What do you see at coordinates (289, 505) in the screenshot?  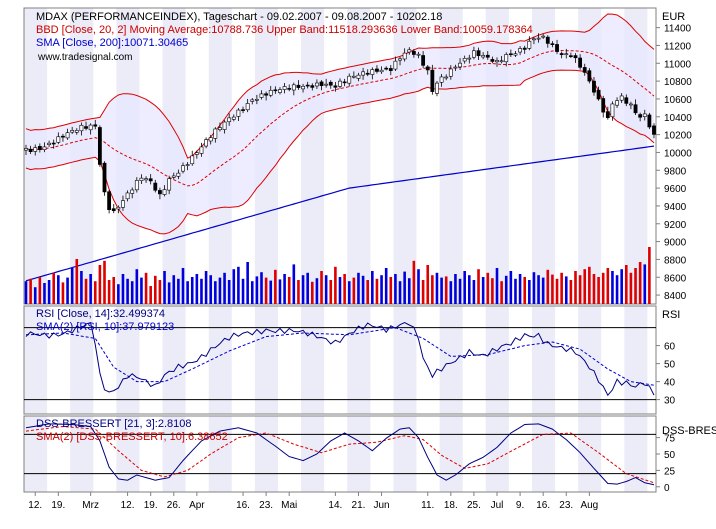 I see `x-tick-label: Mai` at bounding box center [289, 505].